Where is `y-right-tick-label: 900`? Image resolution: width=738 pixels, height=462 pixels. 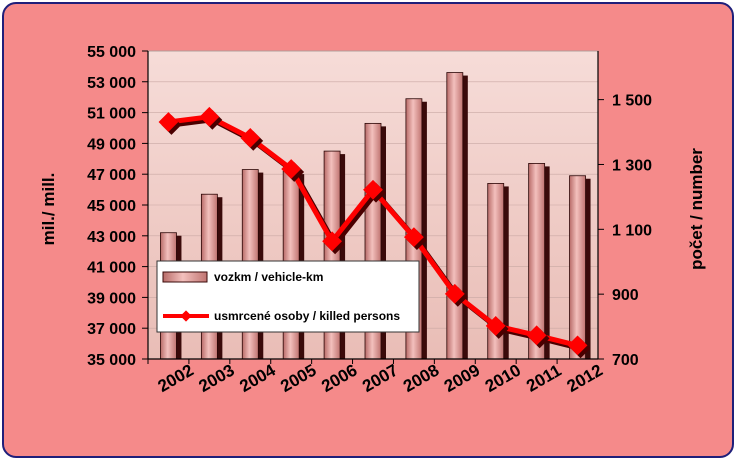
y-right-tick-label: 900 is located at coordinates (625, 295).